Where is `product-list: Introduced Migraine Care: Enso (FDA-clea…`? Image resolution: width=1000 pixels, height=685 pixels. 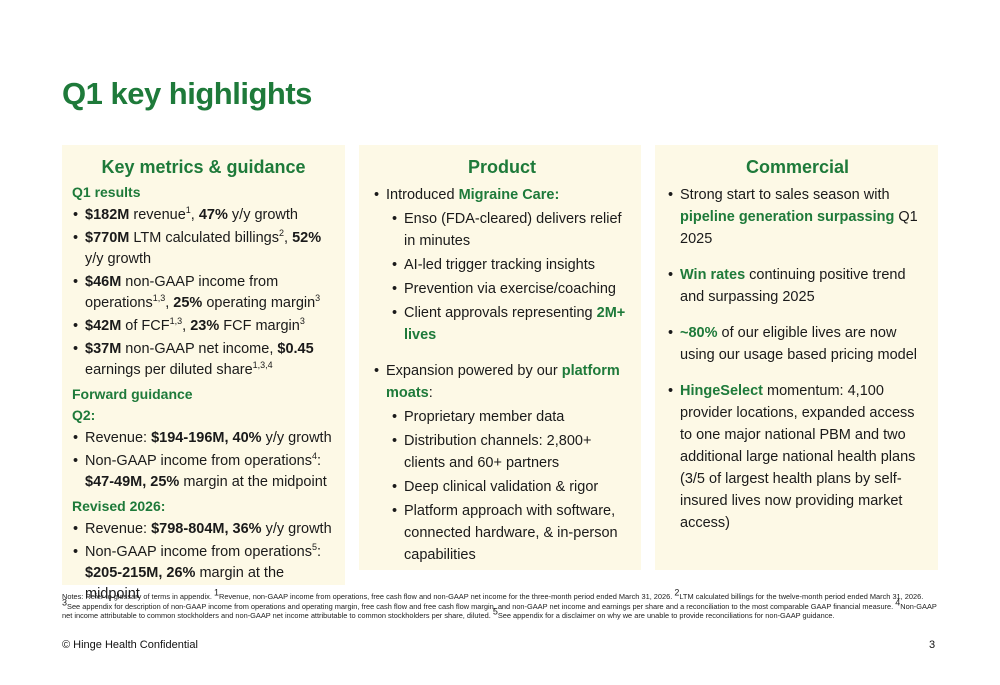
product-list: Introduced Migraine Care: Enso (FDA-clea… is located at coordinates (502, 375).